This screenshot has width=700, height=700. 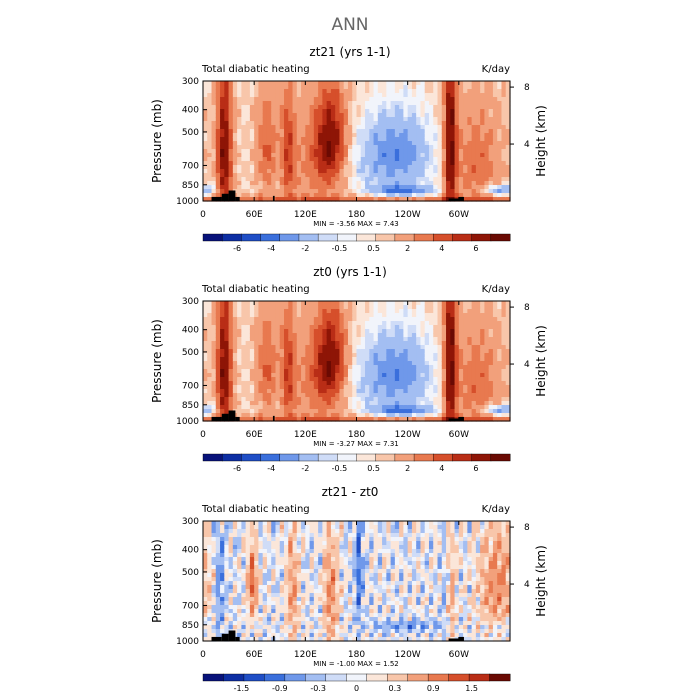 I want to click on terrain-block, so click(x=216, y=418).